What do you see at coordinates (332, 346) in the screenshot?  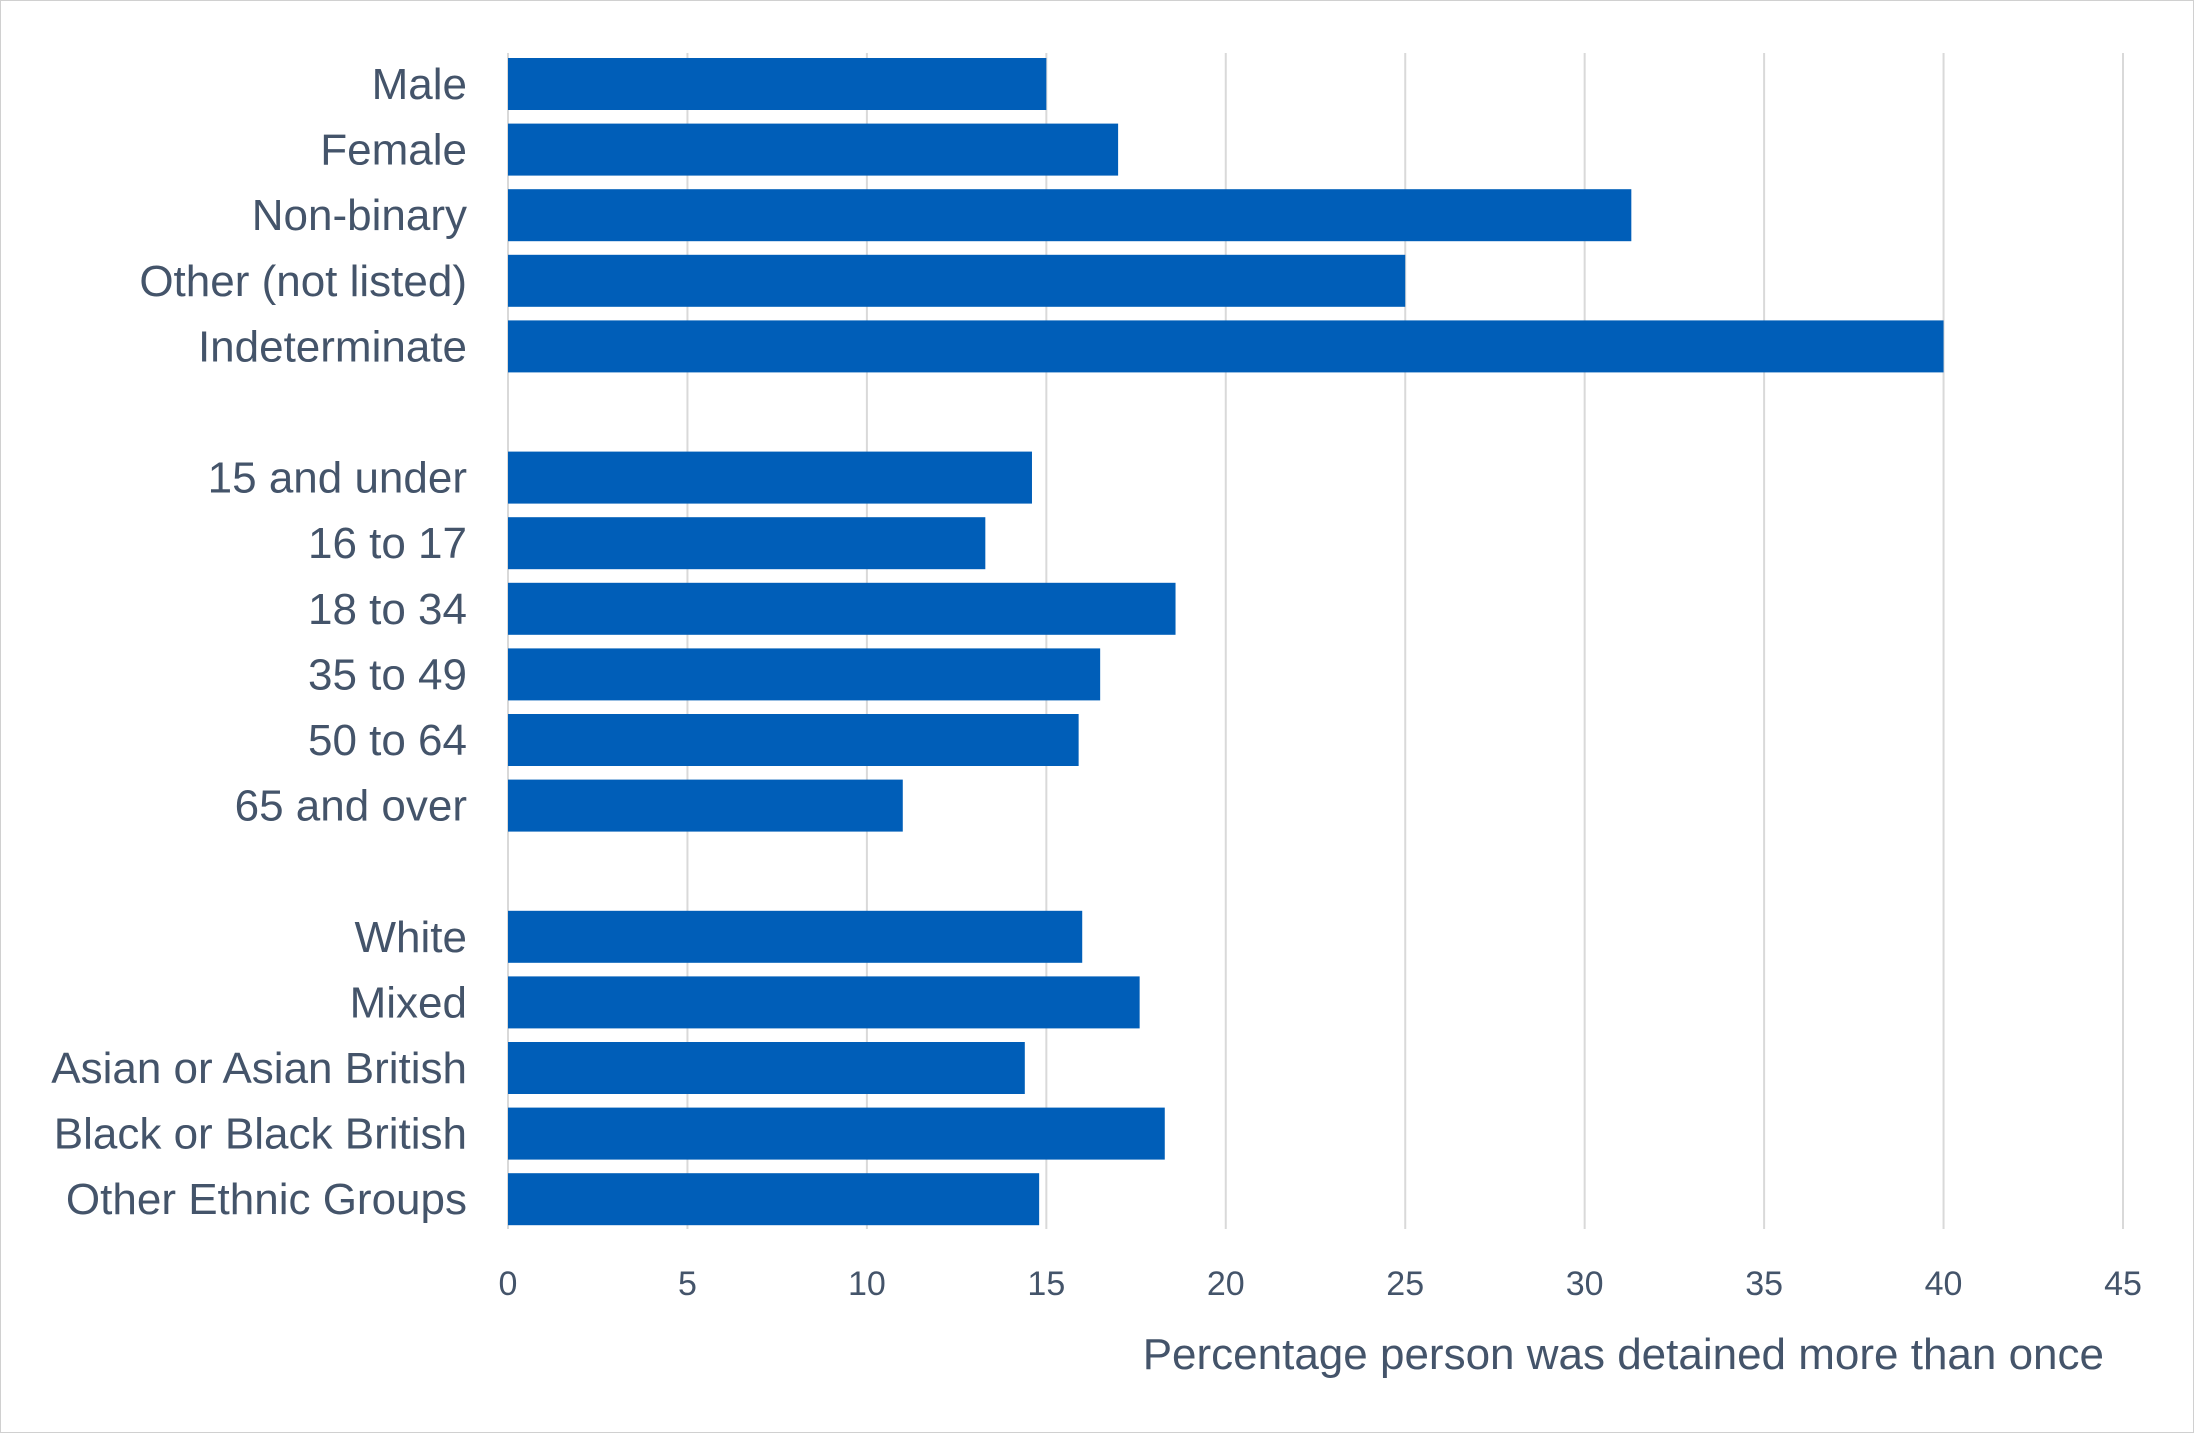 I see `category-label: Indeterminate` at bounding box center [332, 346].